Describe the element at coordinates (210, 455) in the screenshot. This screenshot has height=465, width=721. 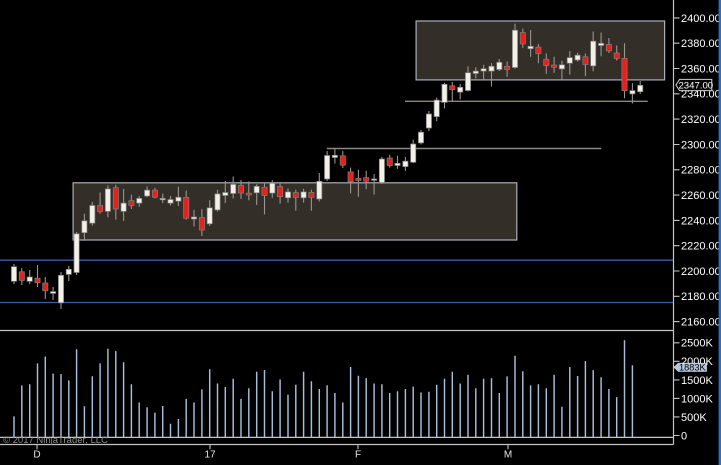
I see `svg-text: 17` at that location.